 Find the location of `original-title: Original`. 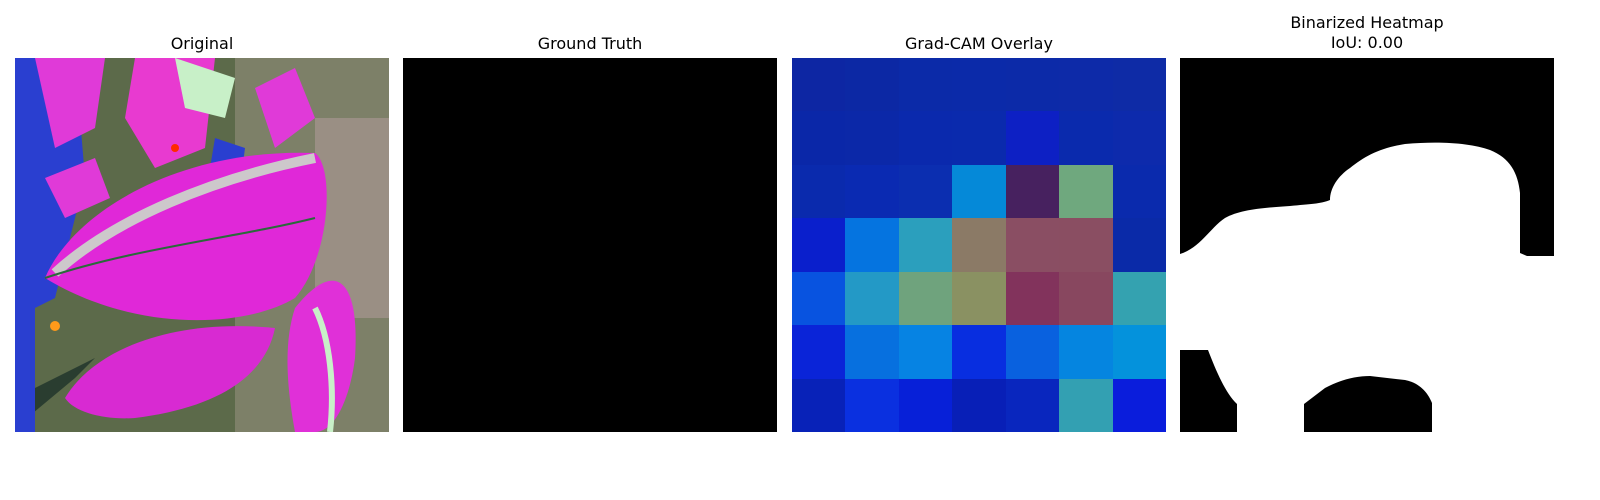

original-title: Original is located at coordinates (202, 43).